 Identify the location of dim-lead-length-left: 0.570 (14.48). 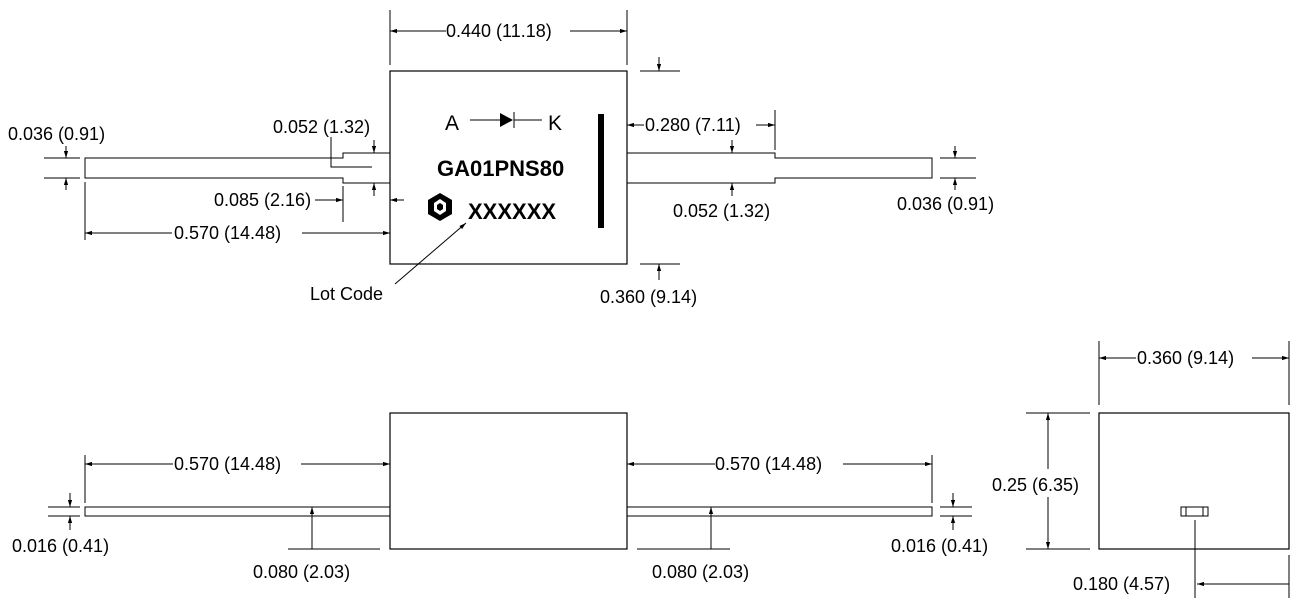
(227, 233).